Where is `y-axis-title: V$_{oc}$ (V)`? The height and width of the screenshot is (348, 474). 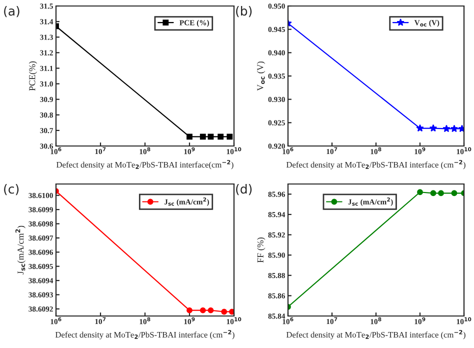 y-axis-title: V$_{oc}$ (V) is located at coordinates (261, 76).